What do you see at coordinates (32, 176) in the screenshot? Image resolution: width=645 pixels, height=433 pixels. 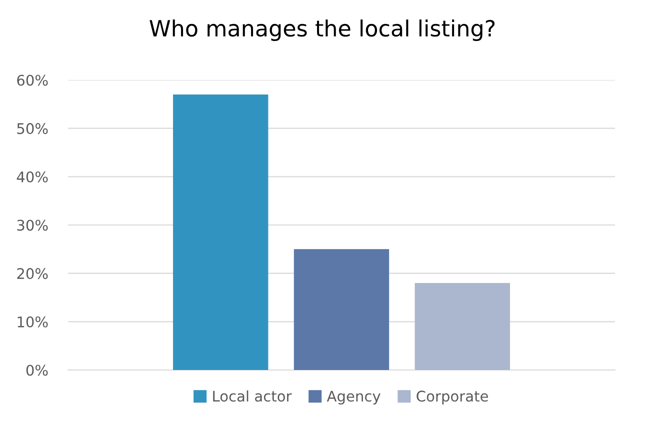 I see `y-tick-label: 40%` at bounding box center [32, 176].